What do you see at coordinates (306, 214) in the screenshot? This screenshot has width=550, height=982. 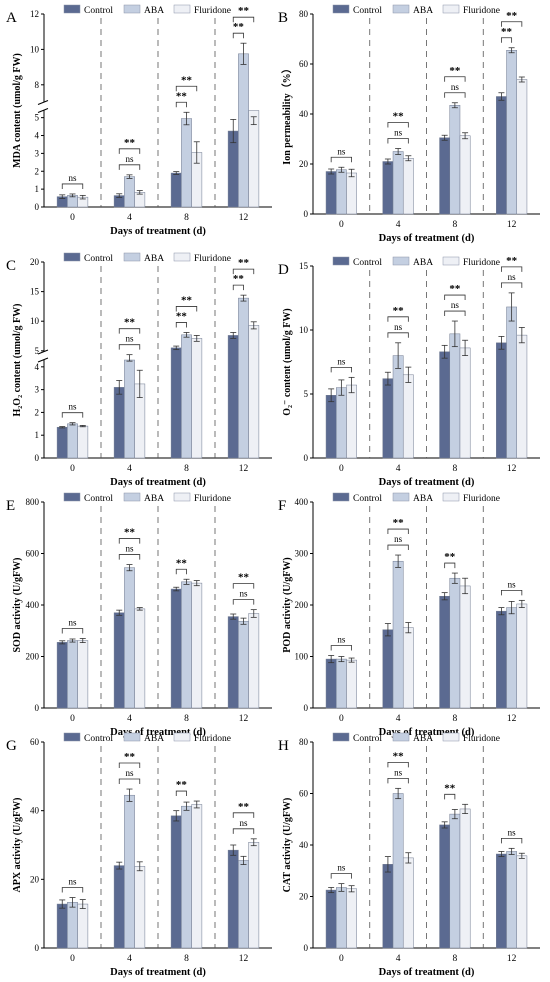 I see `y-tick-label: 0` at bounding box center [306, 214].